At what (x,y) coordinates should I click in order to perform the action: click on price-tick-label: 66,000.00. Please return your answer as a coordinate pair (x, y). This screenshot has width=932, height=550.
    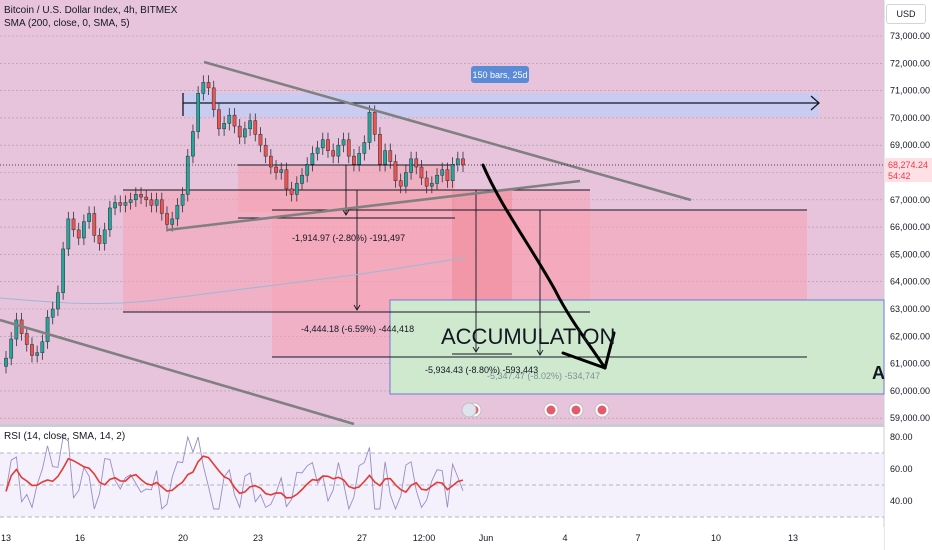
    Looking at the image, I should click on (910, 227).